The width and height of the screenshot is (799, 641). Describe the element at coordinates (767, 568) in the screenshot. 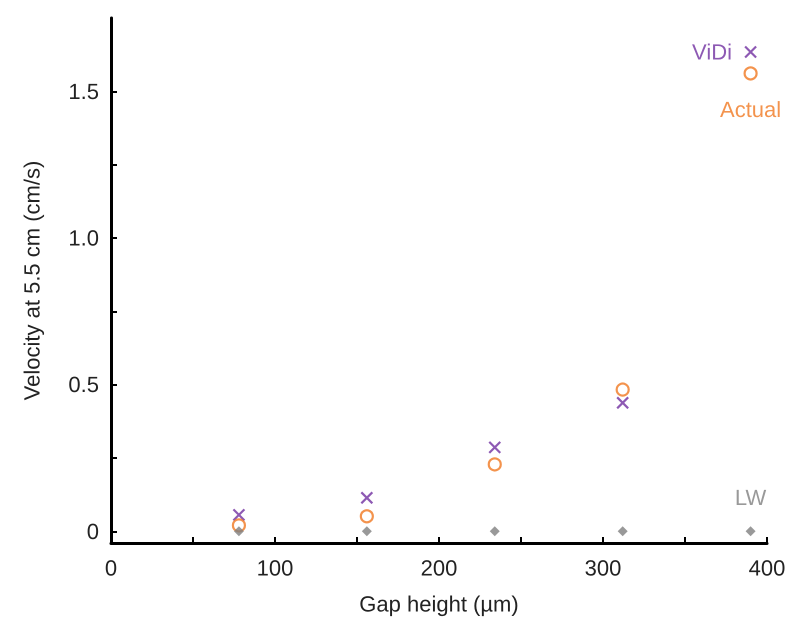

I see `x-tick-label: 400` at that location.